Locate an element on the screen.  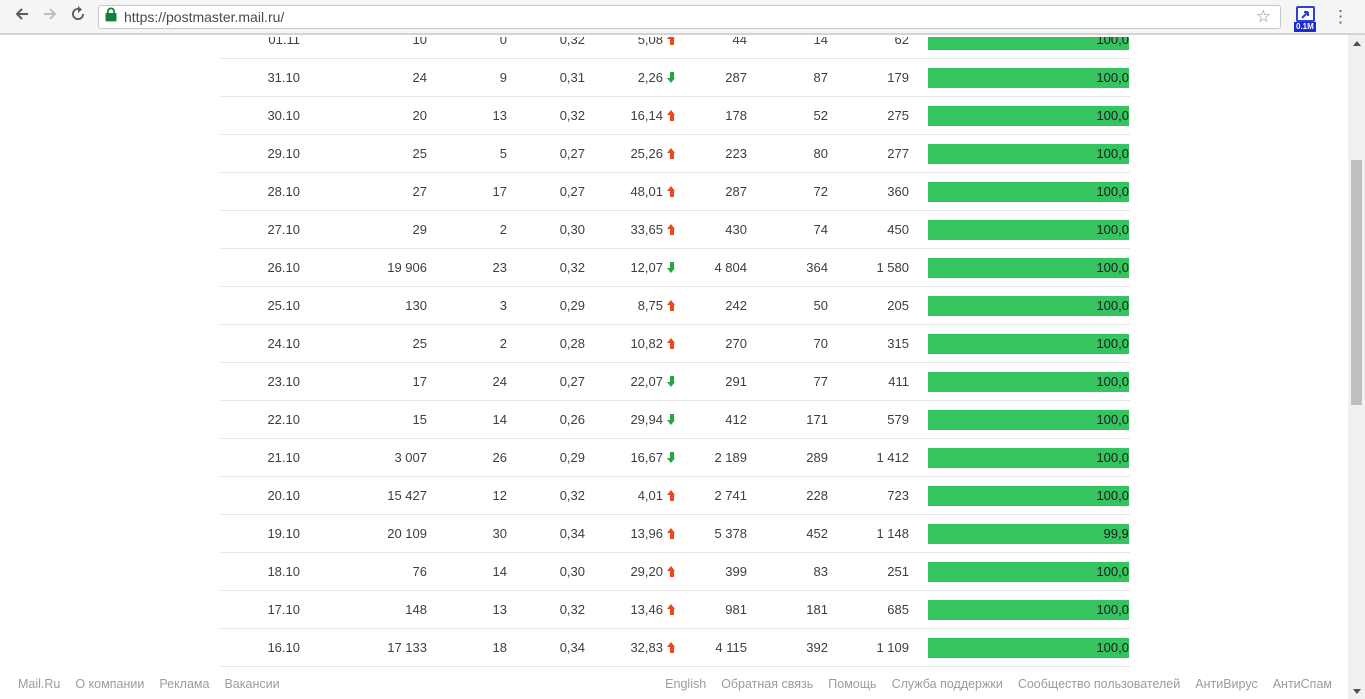
cell-count: 392 is located at coordinates (817, 647).